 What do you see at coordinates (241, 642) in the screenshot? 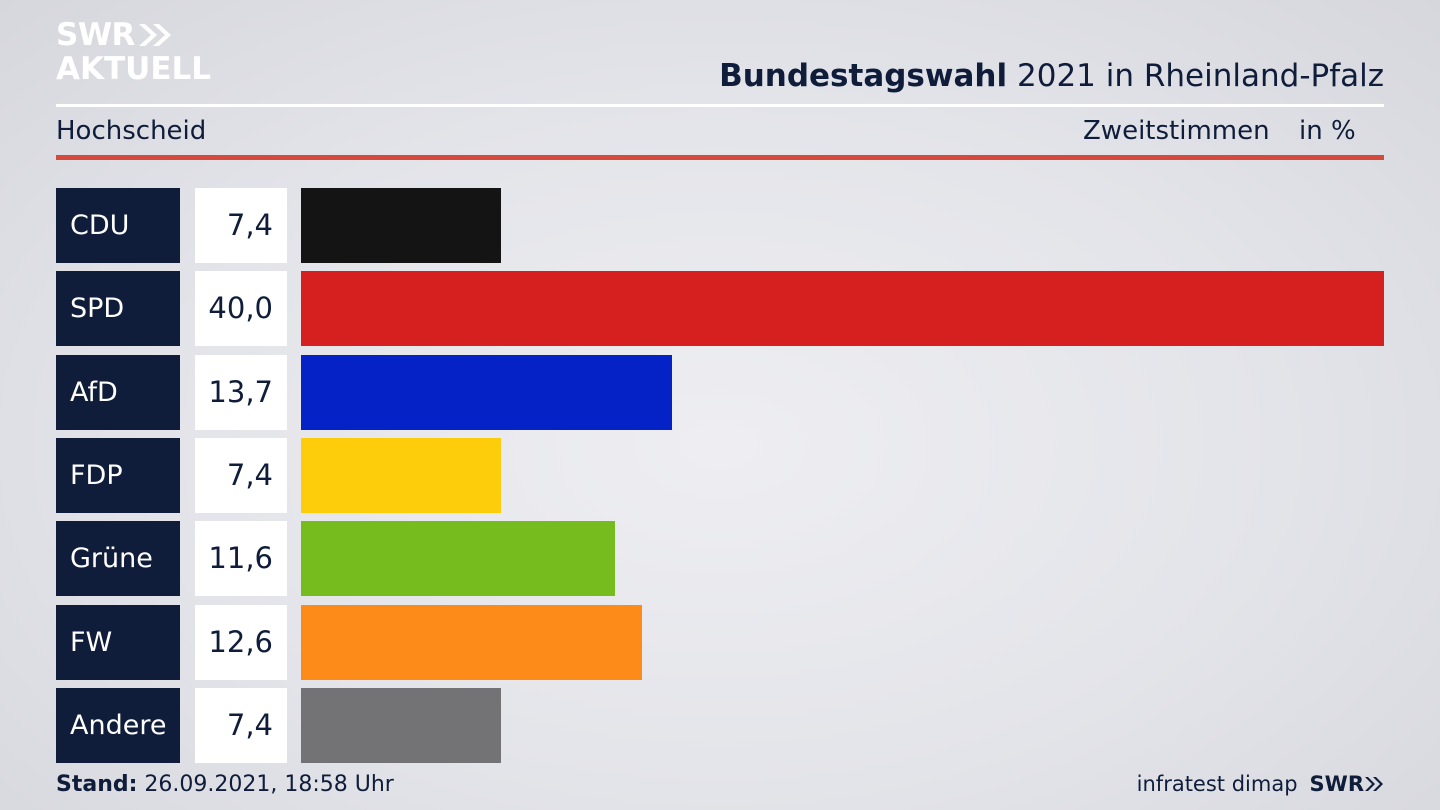
I see `value-label: 12,6` at bounding box center [241, 642].